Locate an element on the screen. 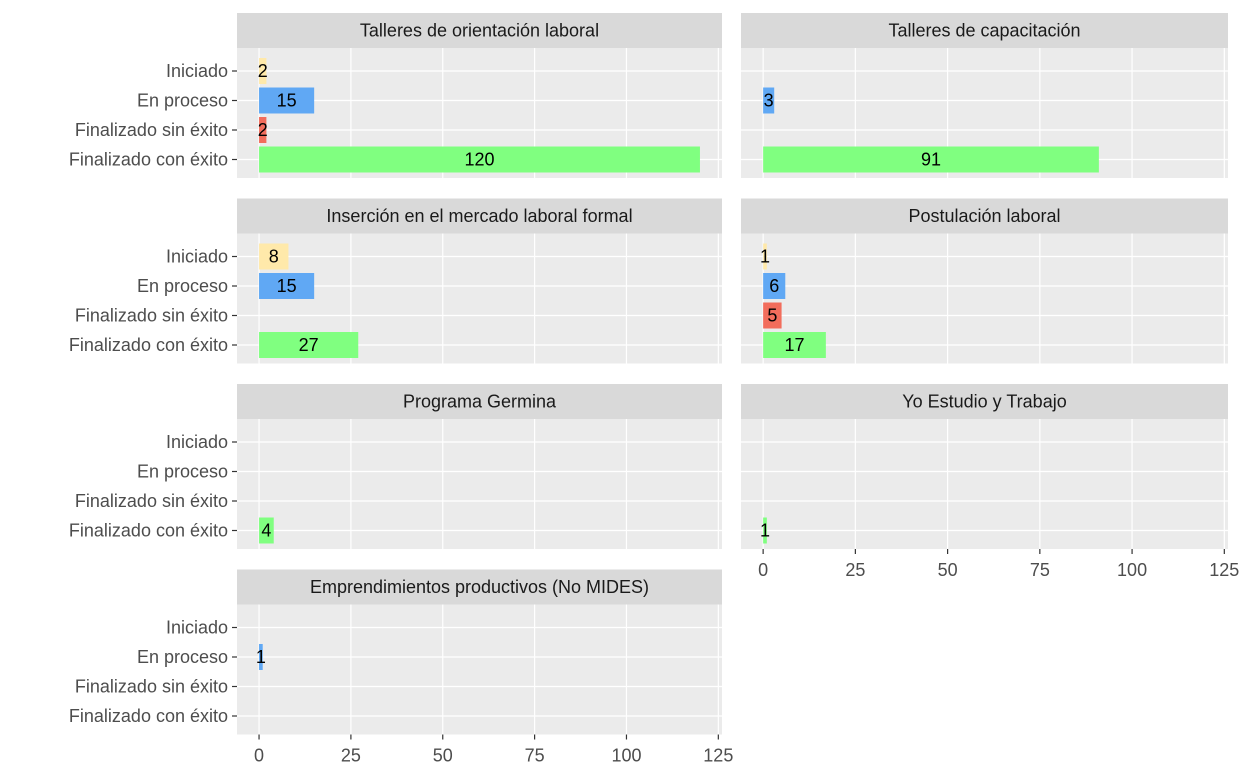 This screenshot has width=1258, height=771. panel-title: Postulación laboral is located at coordinates (984, 216).